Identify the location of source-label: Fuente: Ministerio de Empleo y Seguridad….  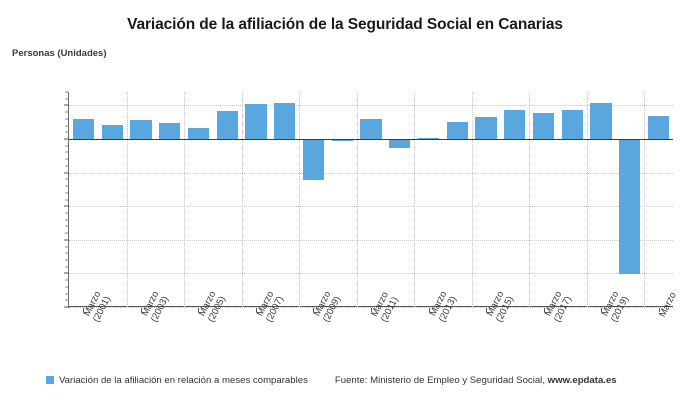
(476, 380).